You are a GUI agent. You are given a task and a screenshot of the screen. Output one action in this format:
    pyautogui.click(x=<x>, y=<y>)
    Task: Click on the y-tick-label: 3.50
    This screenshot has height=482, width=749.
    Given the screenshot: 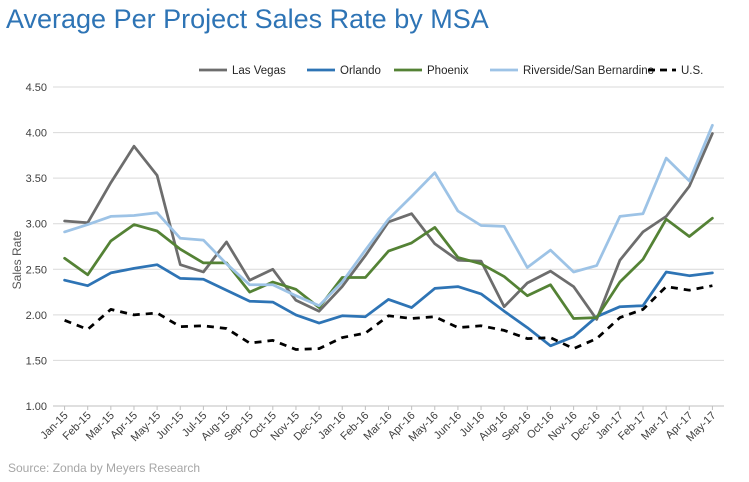 What is the action you would take?
    pyautogui.click(x=36, y=179)
    